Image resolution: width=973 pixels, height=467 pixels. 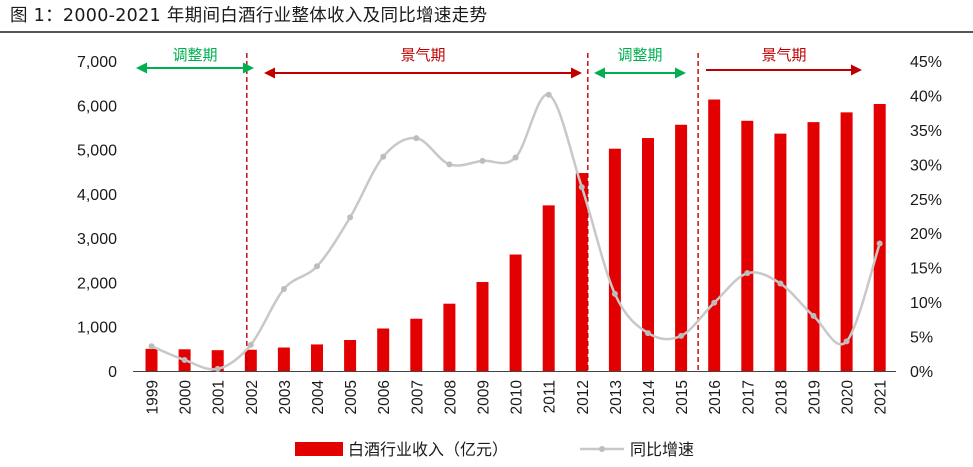 What do you see at coordinates (153, 397) in the screenshot?
I see `x-tick-label: 1999` at bounding box center [153, 397].